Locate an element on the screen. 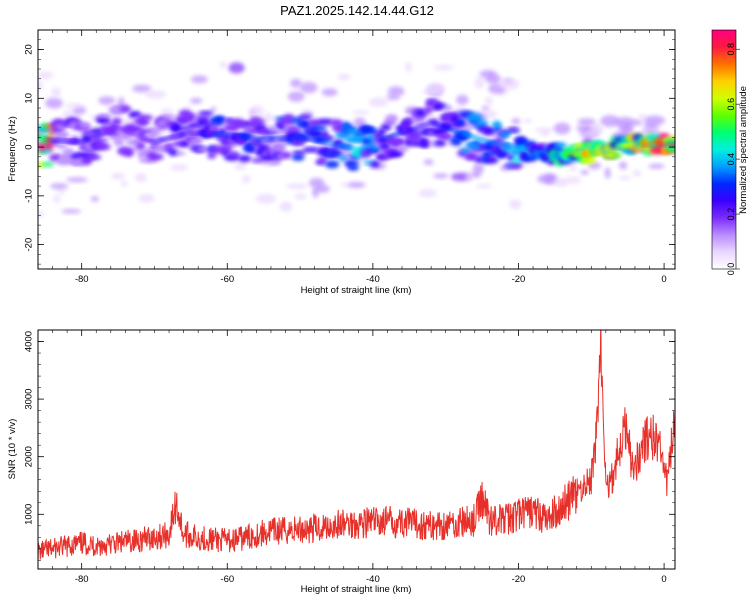 The image size is (750, 600). y-tick-label: 0 is located at coordinates (29, 146).